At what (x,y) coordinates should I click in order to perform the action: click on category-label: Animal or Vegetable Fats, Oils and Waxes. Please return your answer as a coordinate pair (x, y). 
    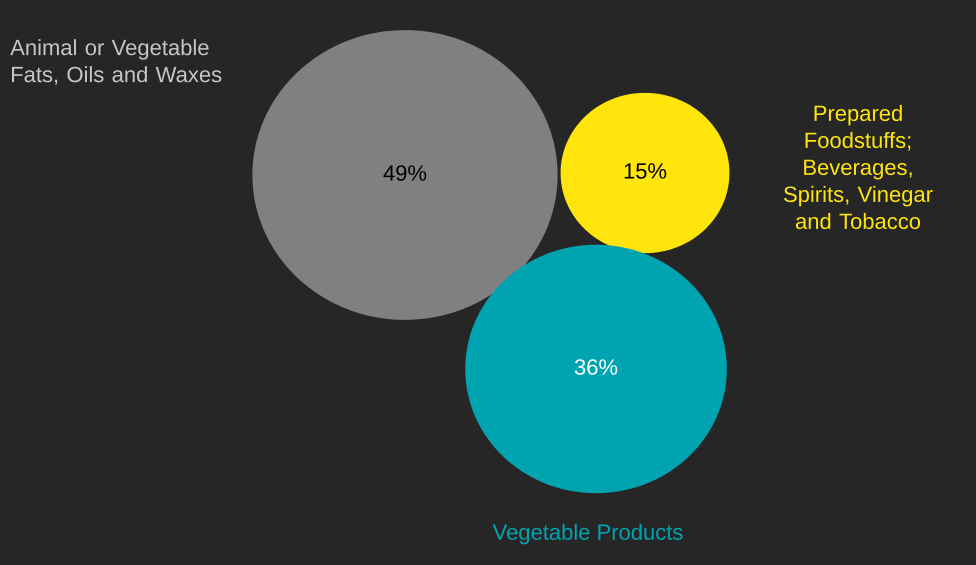
    Looking at the image, I should click on (116, 62).